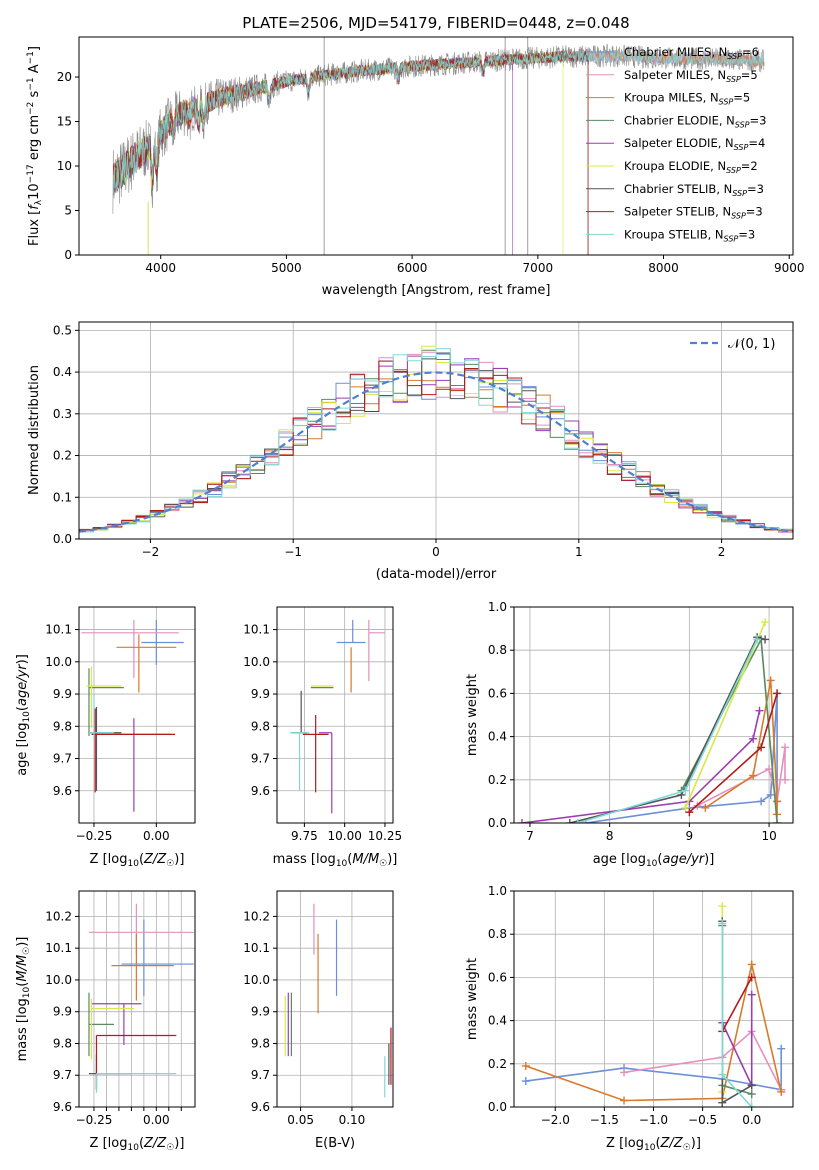  What do you see at coordinates (132, 715) in the screenshot?
I see `plot-area-age-vs-Z` at bounding box center [132, 715].